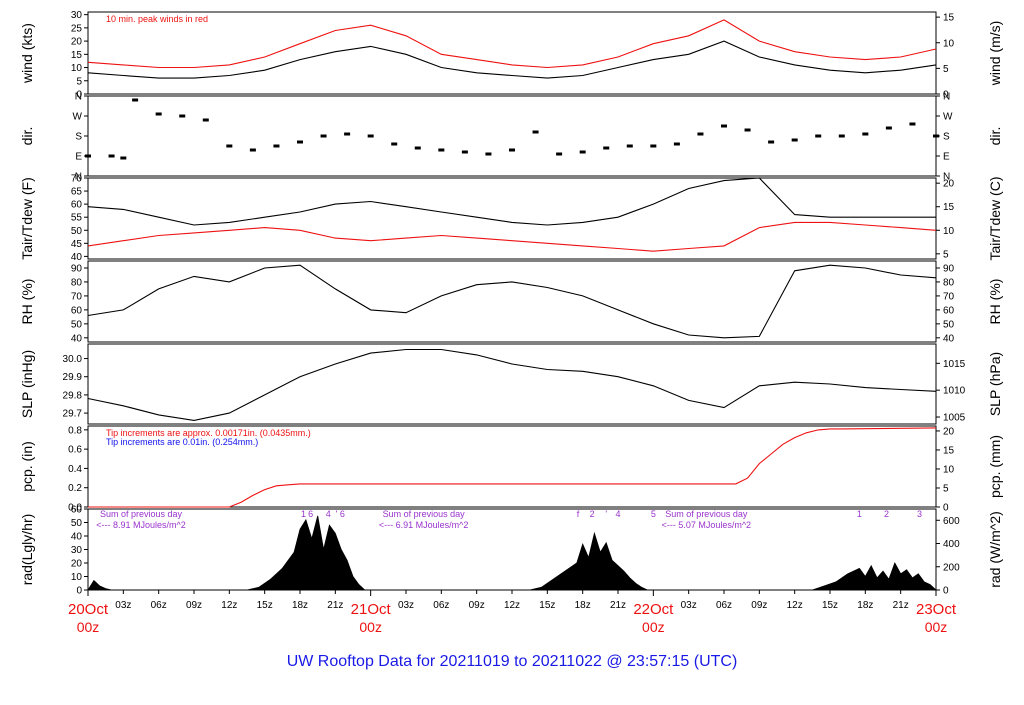 The image size is (1024, 705). Describe the element at coordinates (946, 69) in the screenshot. I see `wind-ytick-right-label: 5` at that location.